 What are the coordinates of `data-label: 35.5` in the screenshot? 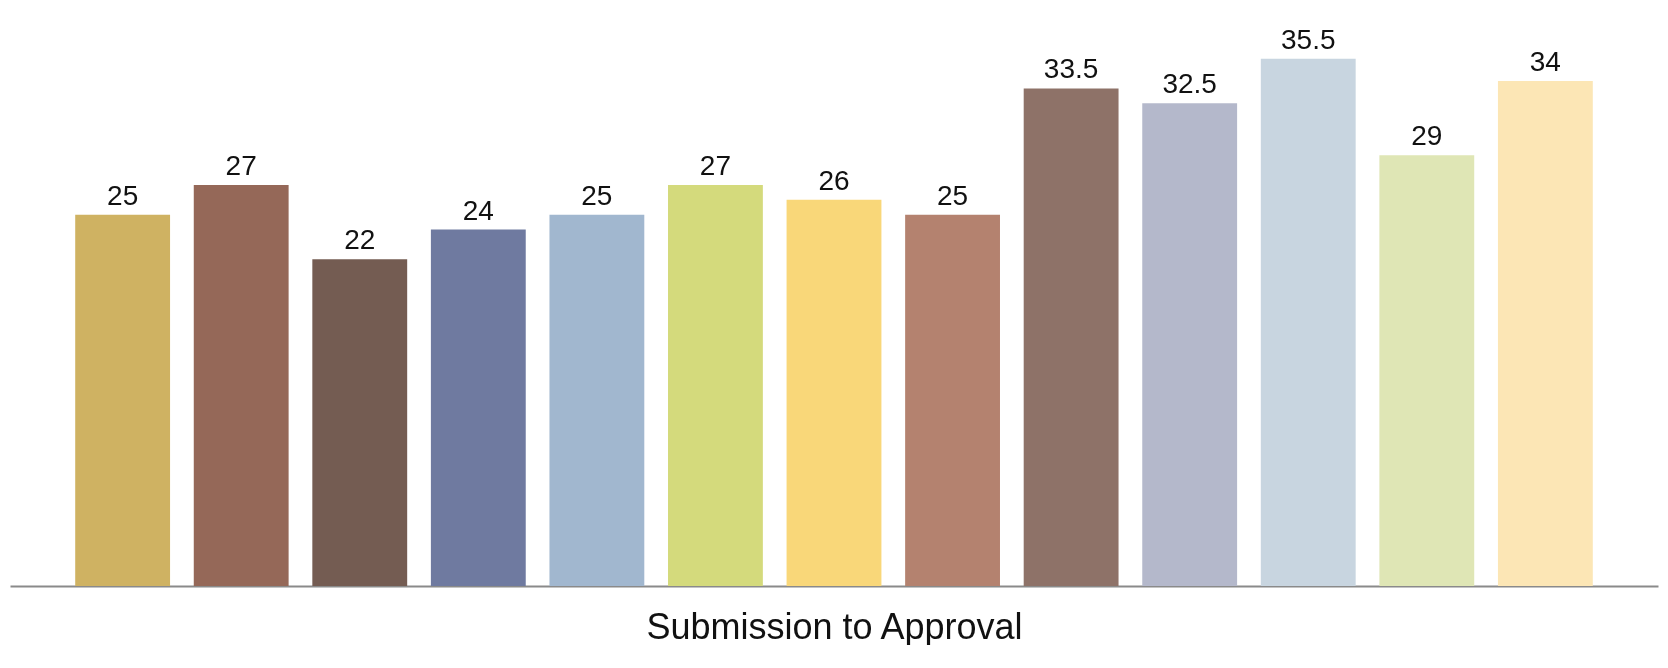 It's located at (1308, 39).